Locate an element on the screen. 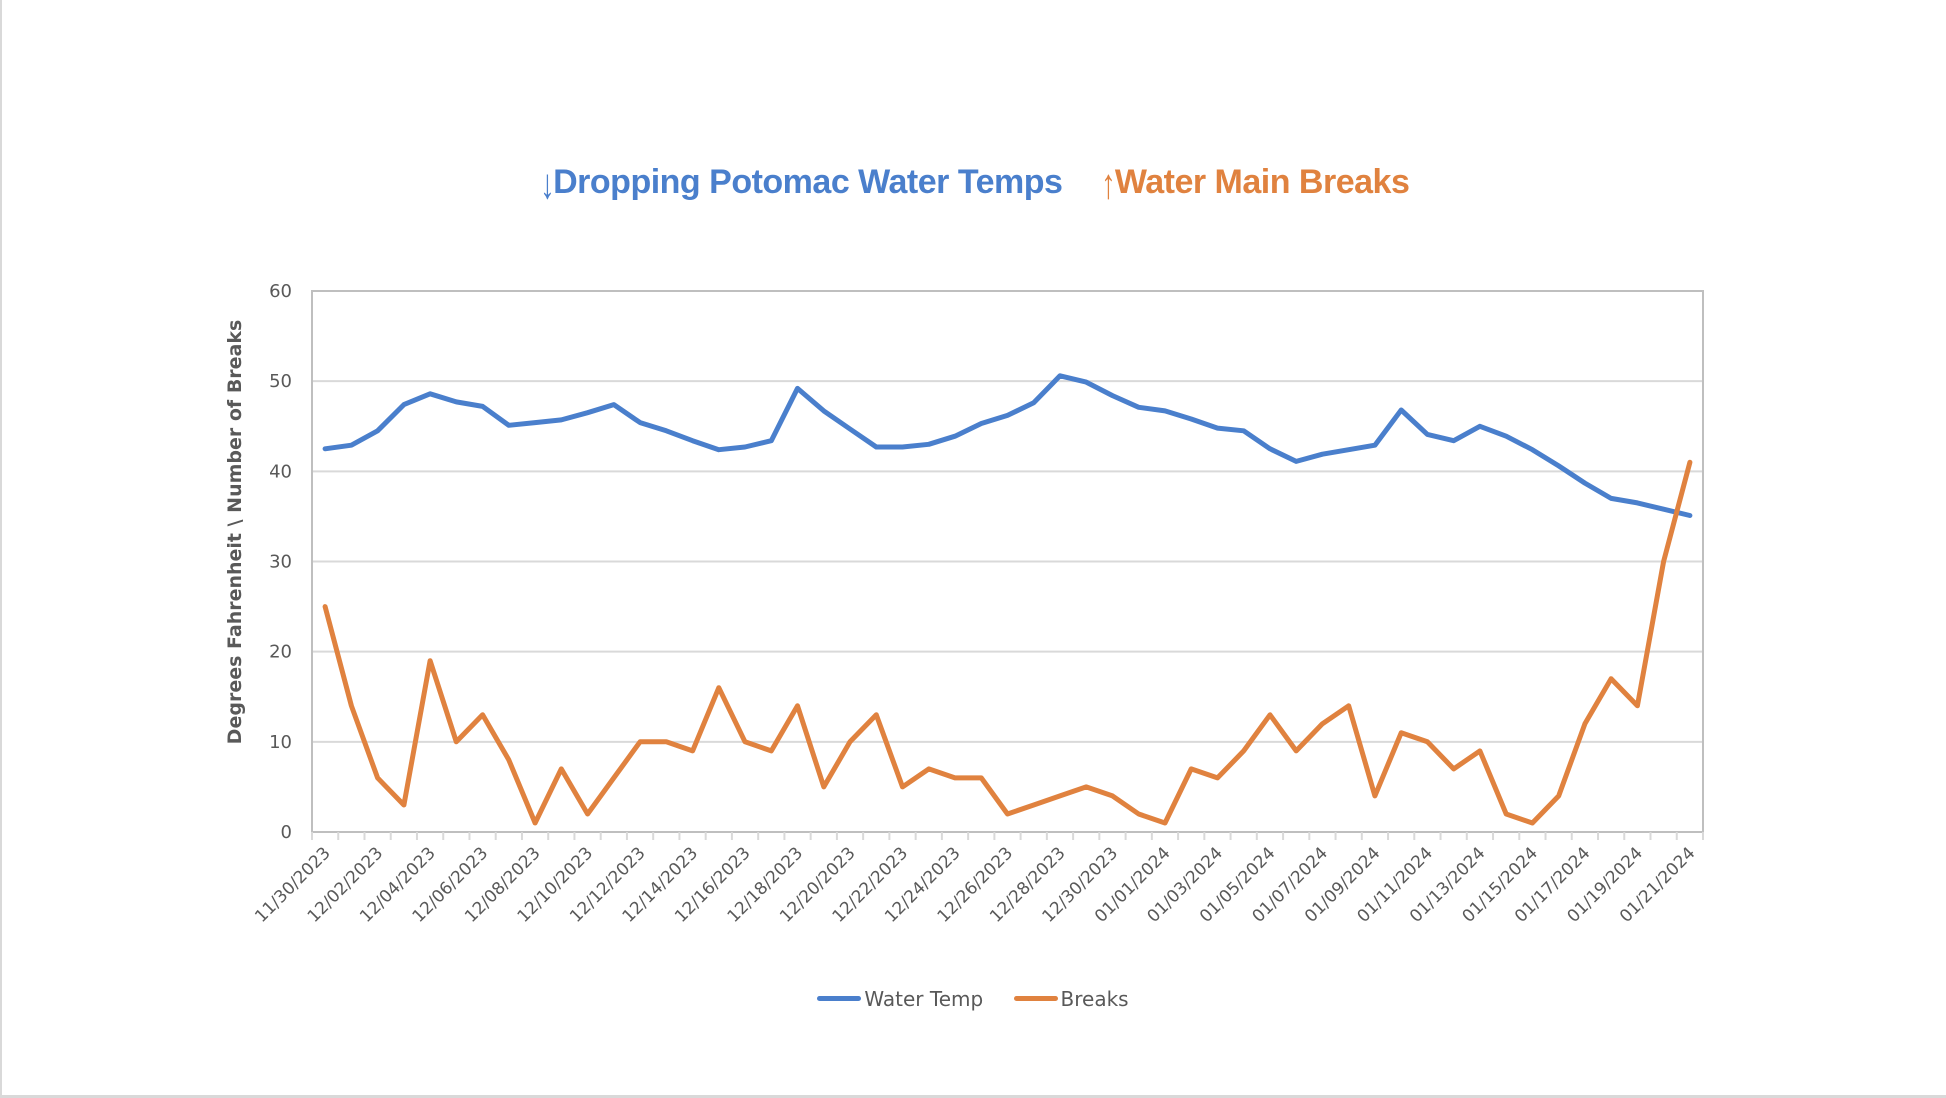 The height and width of the screenshot is (1098, 1946). title-part-temps: ↓Dropping Potomac Water Temps is located at coordinates (800, 184).